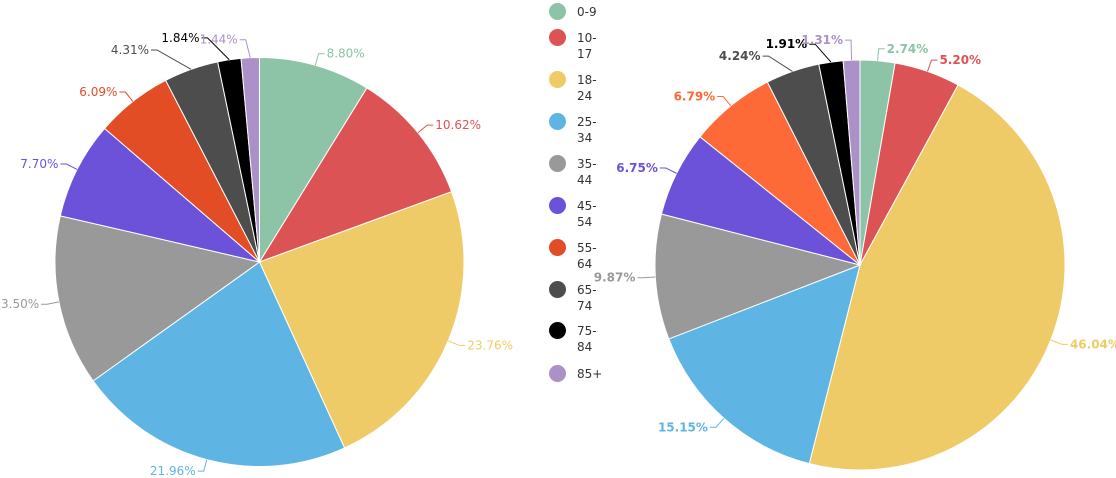  What do you see at coordinates (576, 338) in the screenshot?
I see `legend-item: 75-84` at bounding box center [576, 338].